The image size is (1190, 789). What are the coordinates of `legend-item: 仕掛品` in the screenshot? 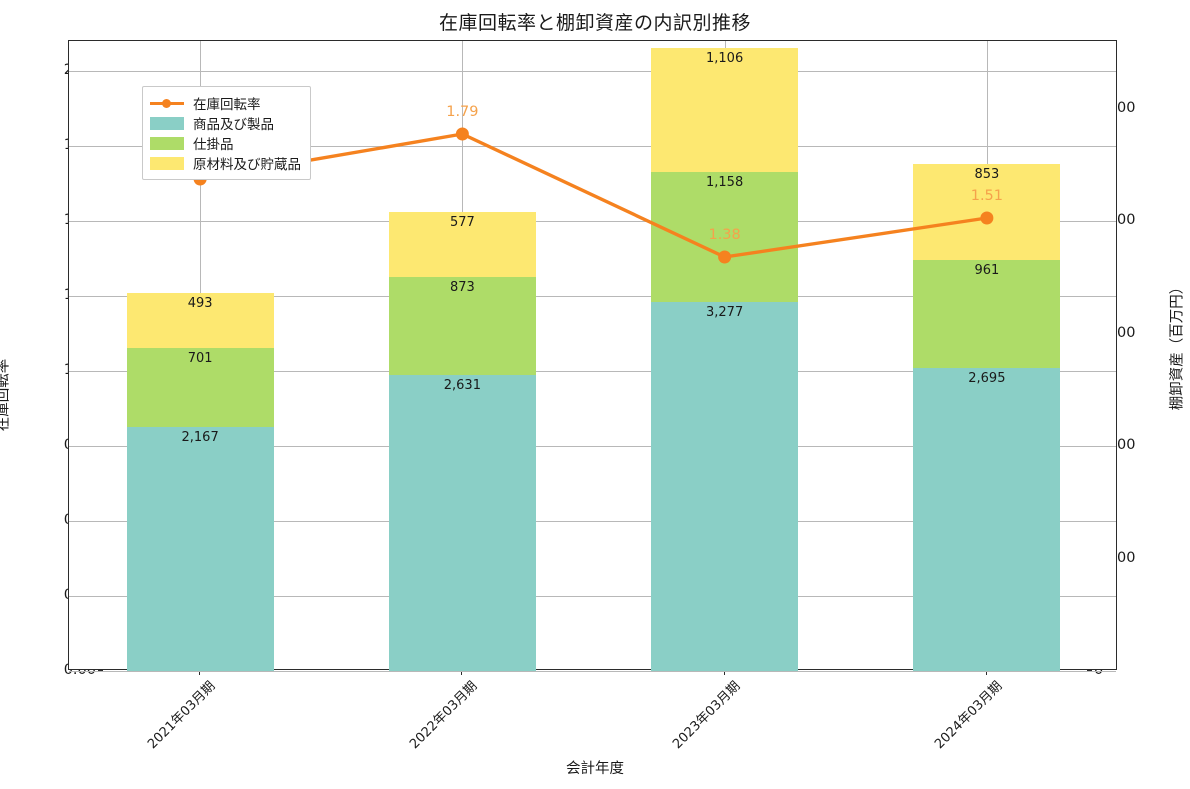 It's located at (225, 143).